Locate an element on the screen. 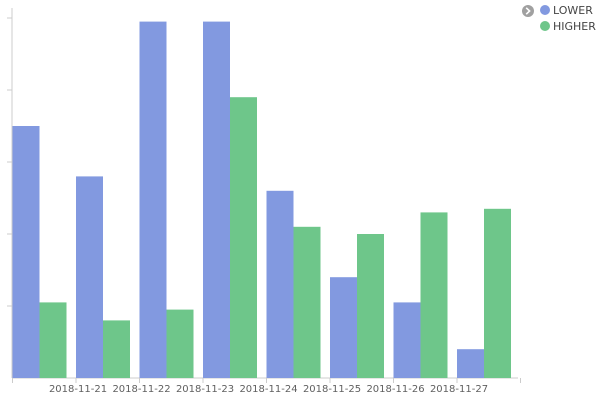 The image size is (596, 400). legend-toggle-button is located at coordinates (528, 11).